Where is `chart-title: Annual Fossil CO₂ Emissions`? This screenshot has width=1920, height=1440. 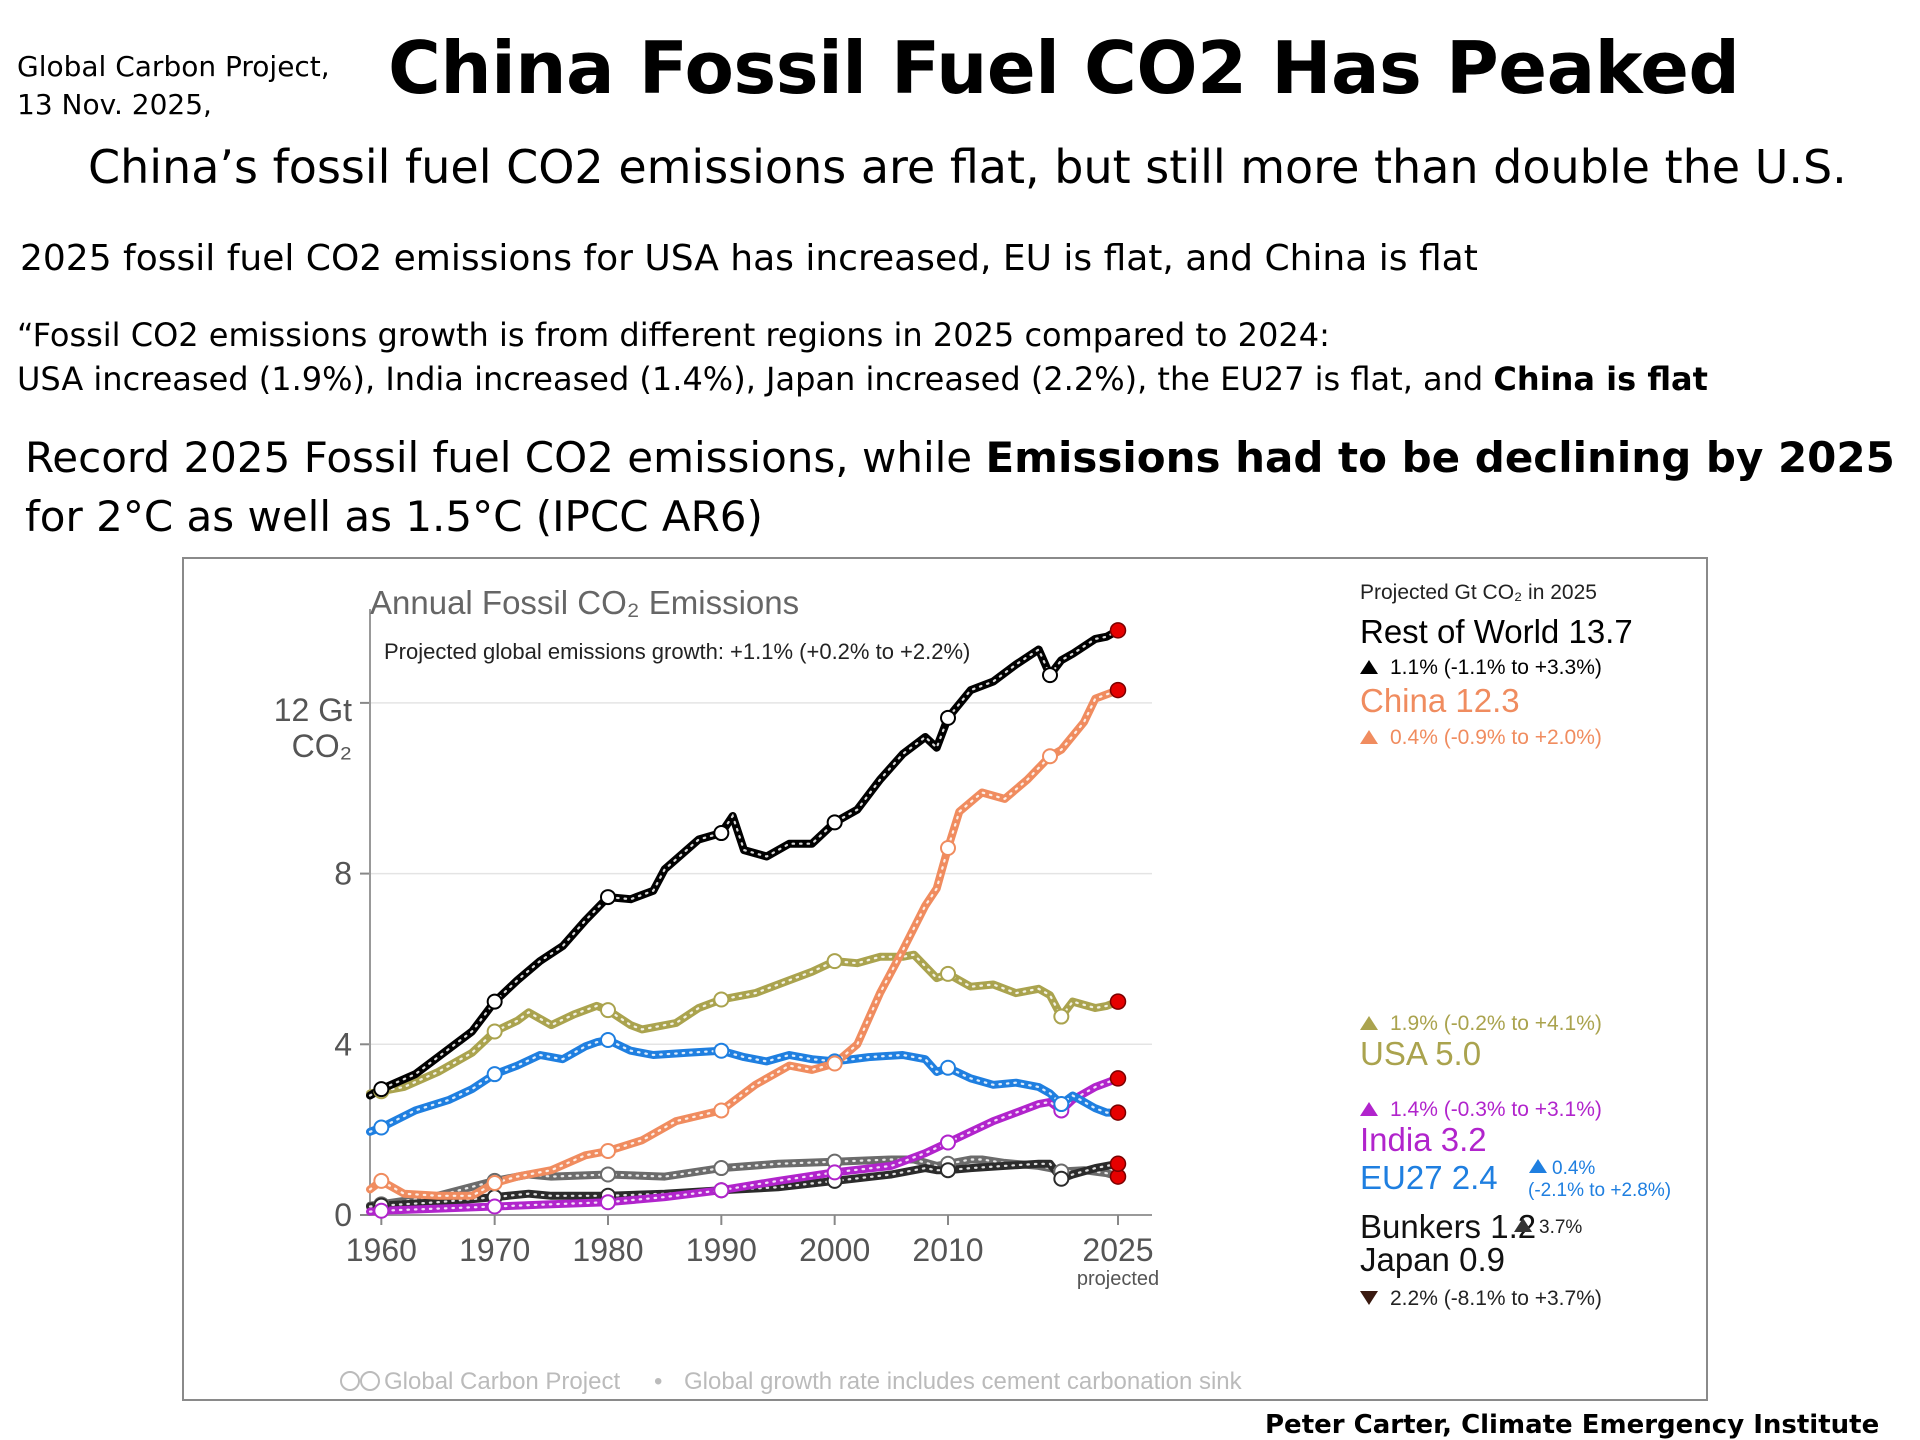 chart-title: Annual Fossil CO₂ Emissions is located at coordinates (584, 602).